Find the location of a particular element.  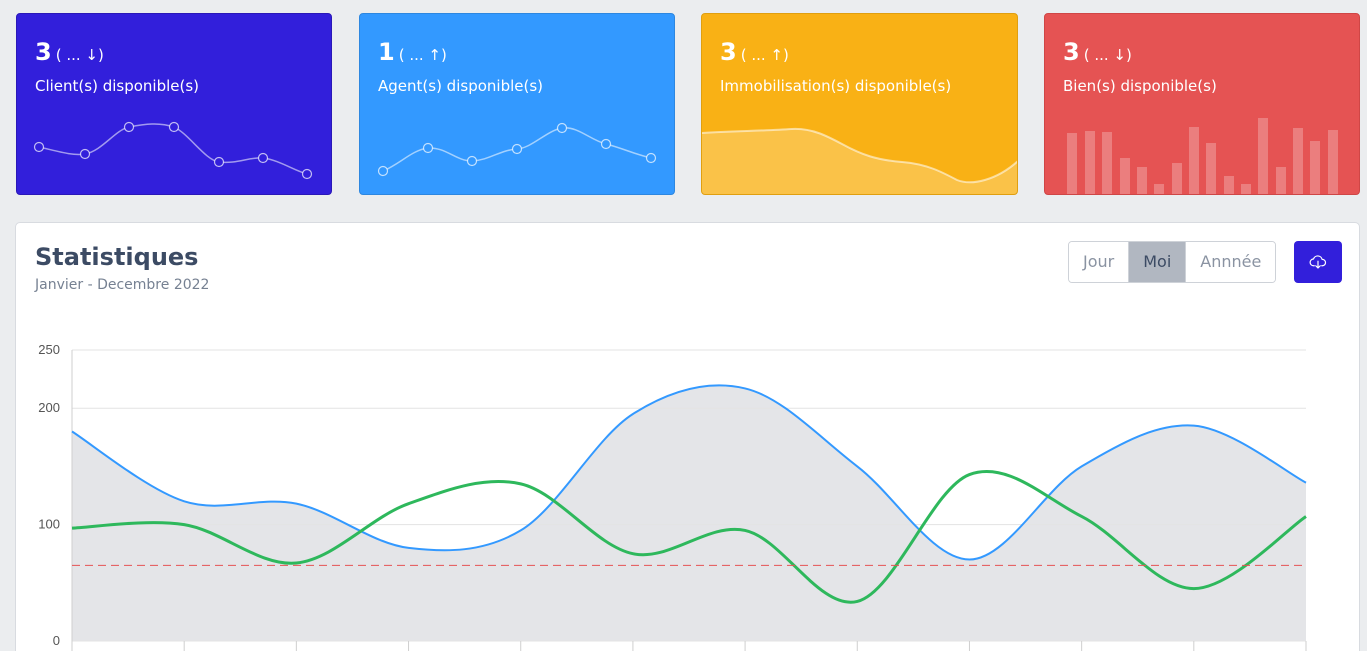

agents-count: 1( ... ↑) is located at coordinates (412, 52).